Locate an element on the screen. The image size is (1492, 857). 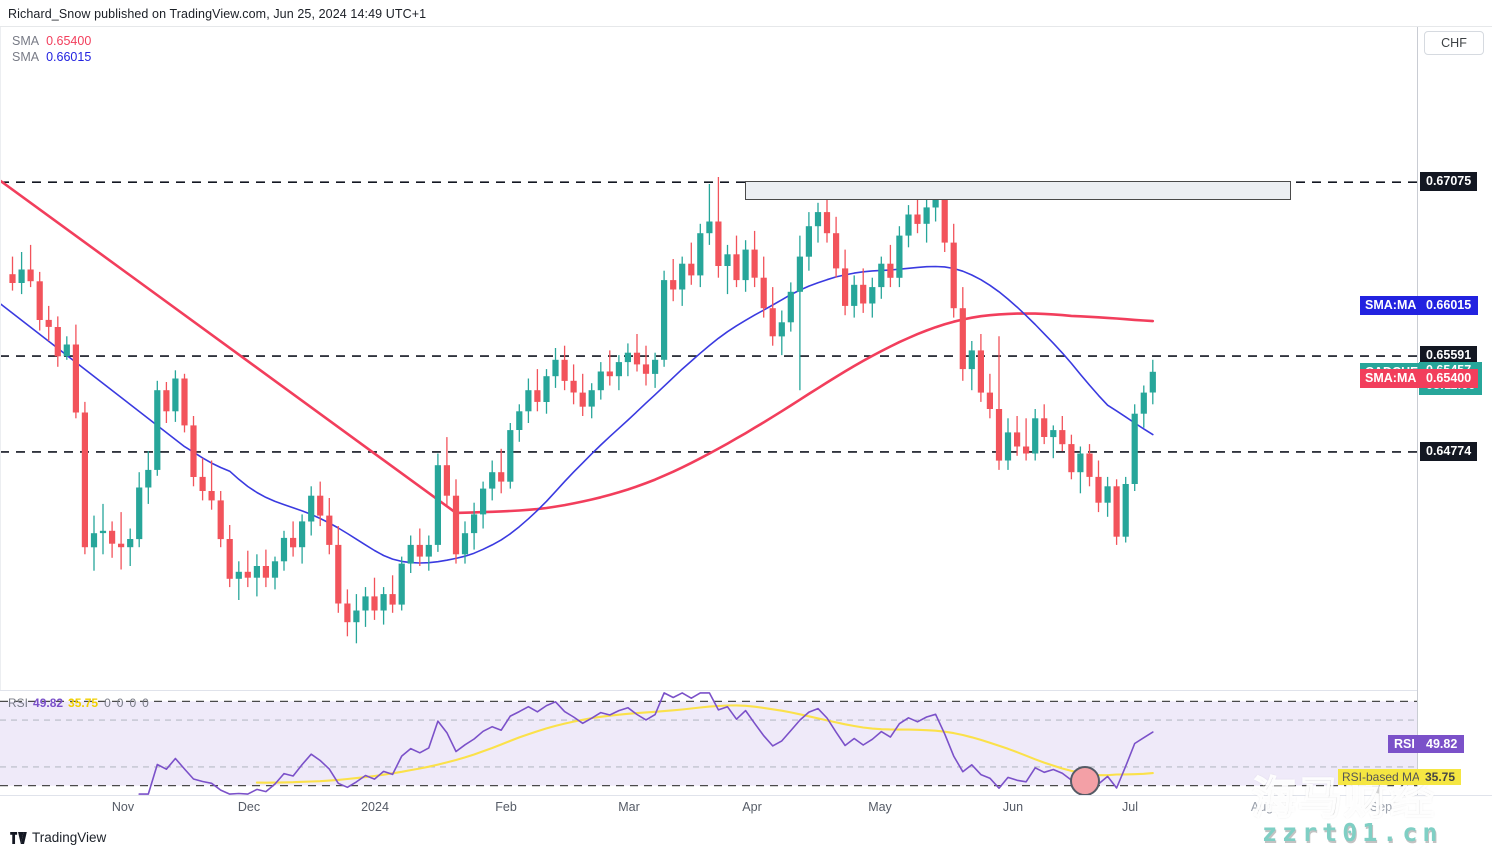
currency-badge: CHF is located at coordinates (1454, 43).